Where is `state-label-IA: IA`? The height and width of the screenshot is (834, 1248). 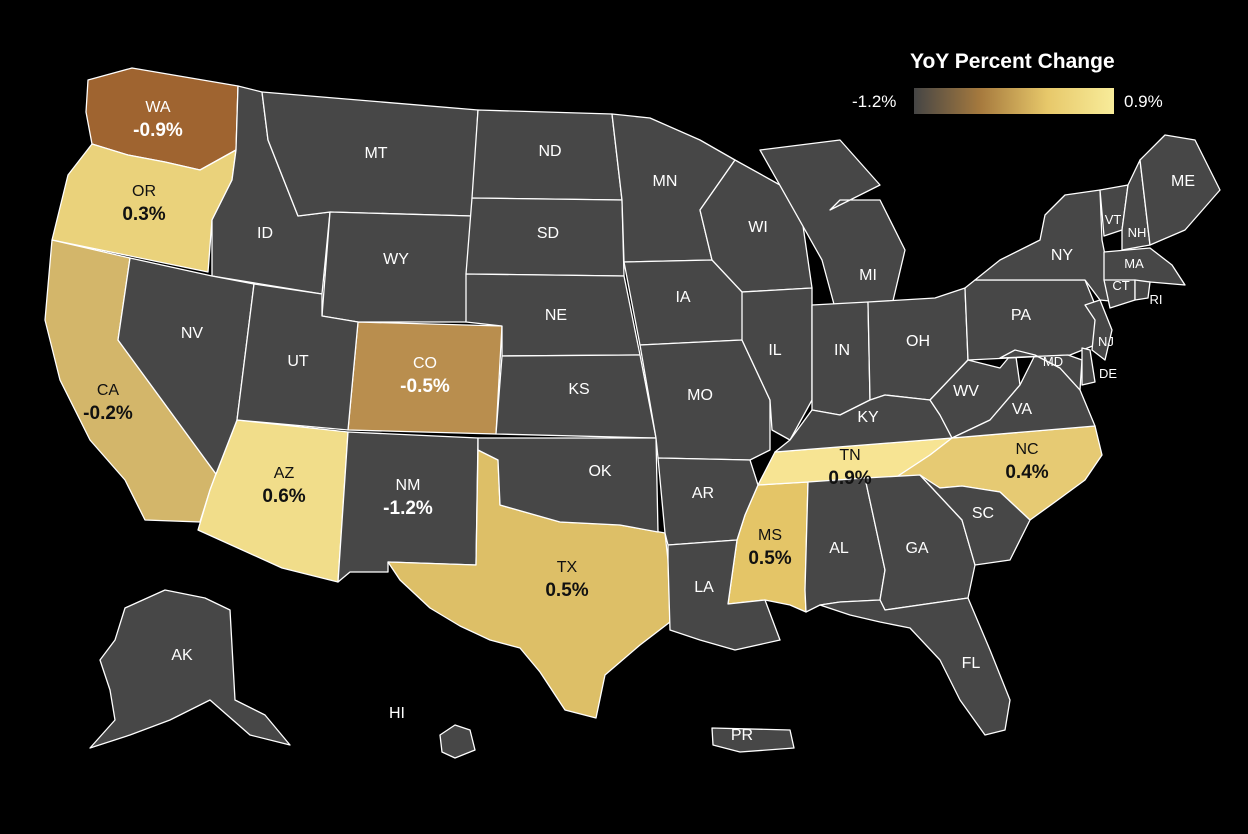
state-label-IA: IA is located at coordinates (682, 297).